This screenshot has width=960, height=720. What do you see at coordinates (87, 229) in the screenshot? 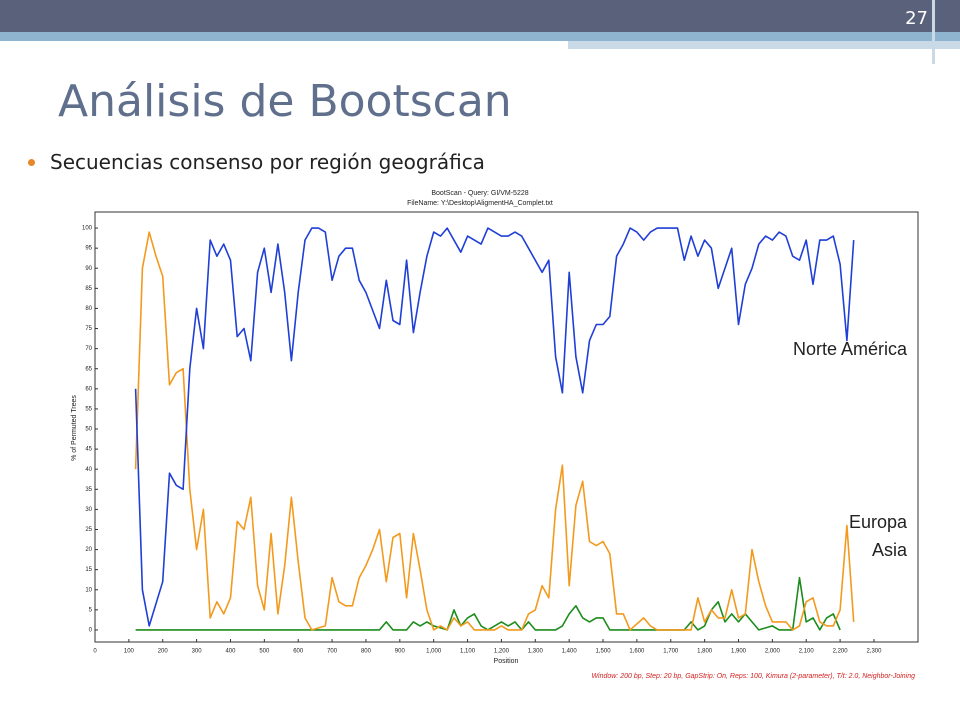
I see `y-tick-label: 100` at bounding box center [87, 229].